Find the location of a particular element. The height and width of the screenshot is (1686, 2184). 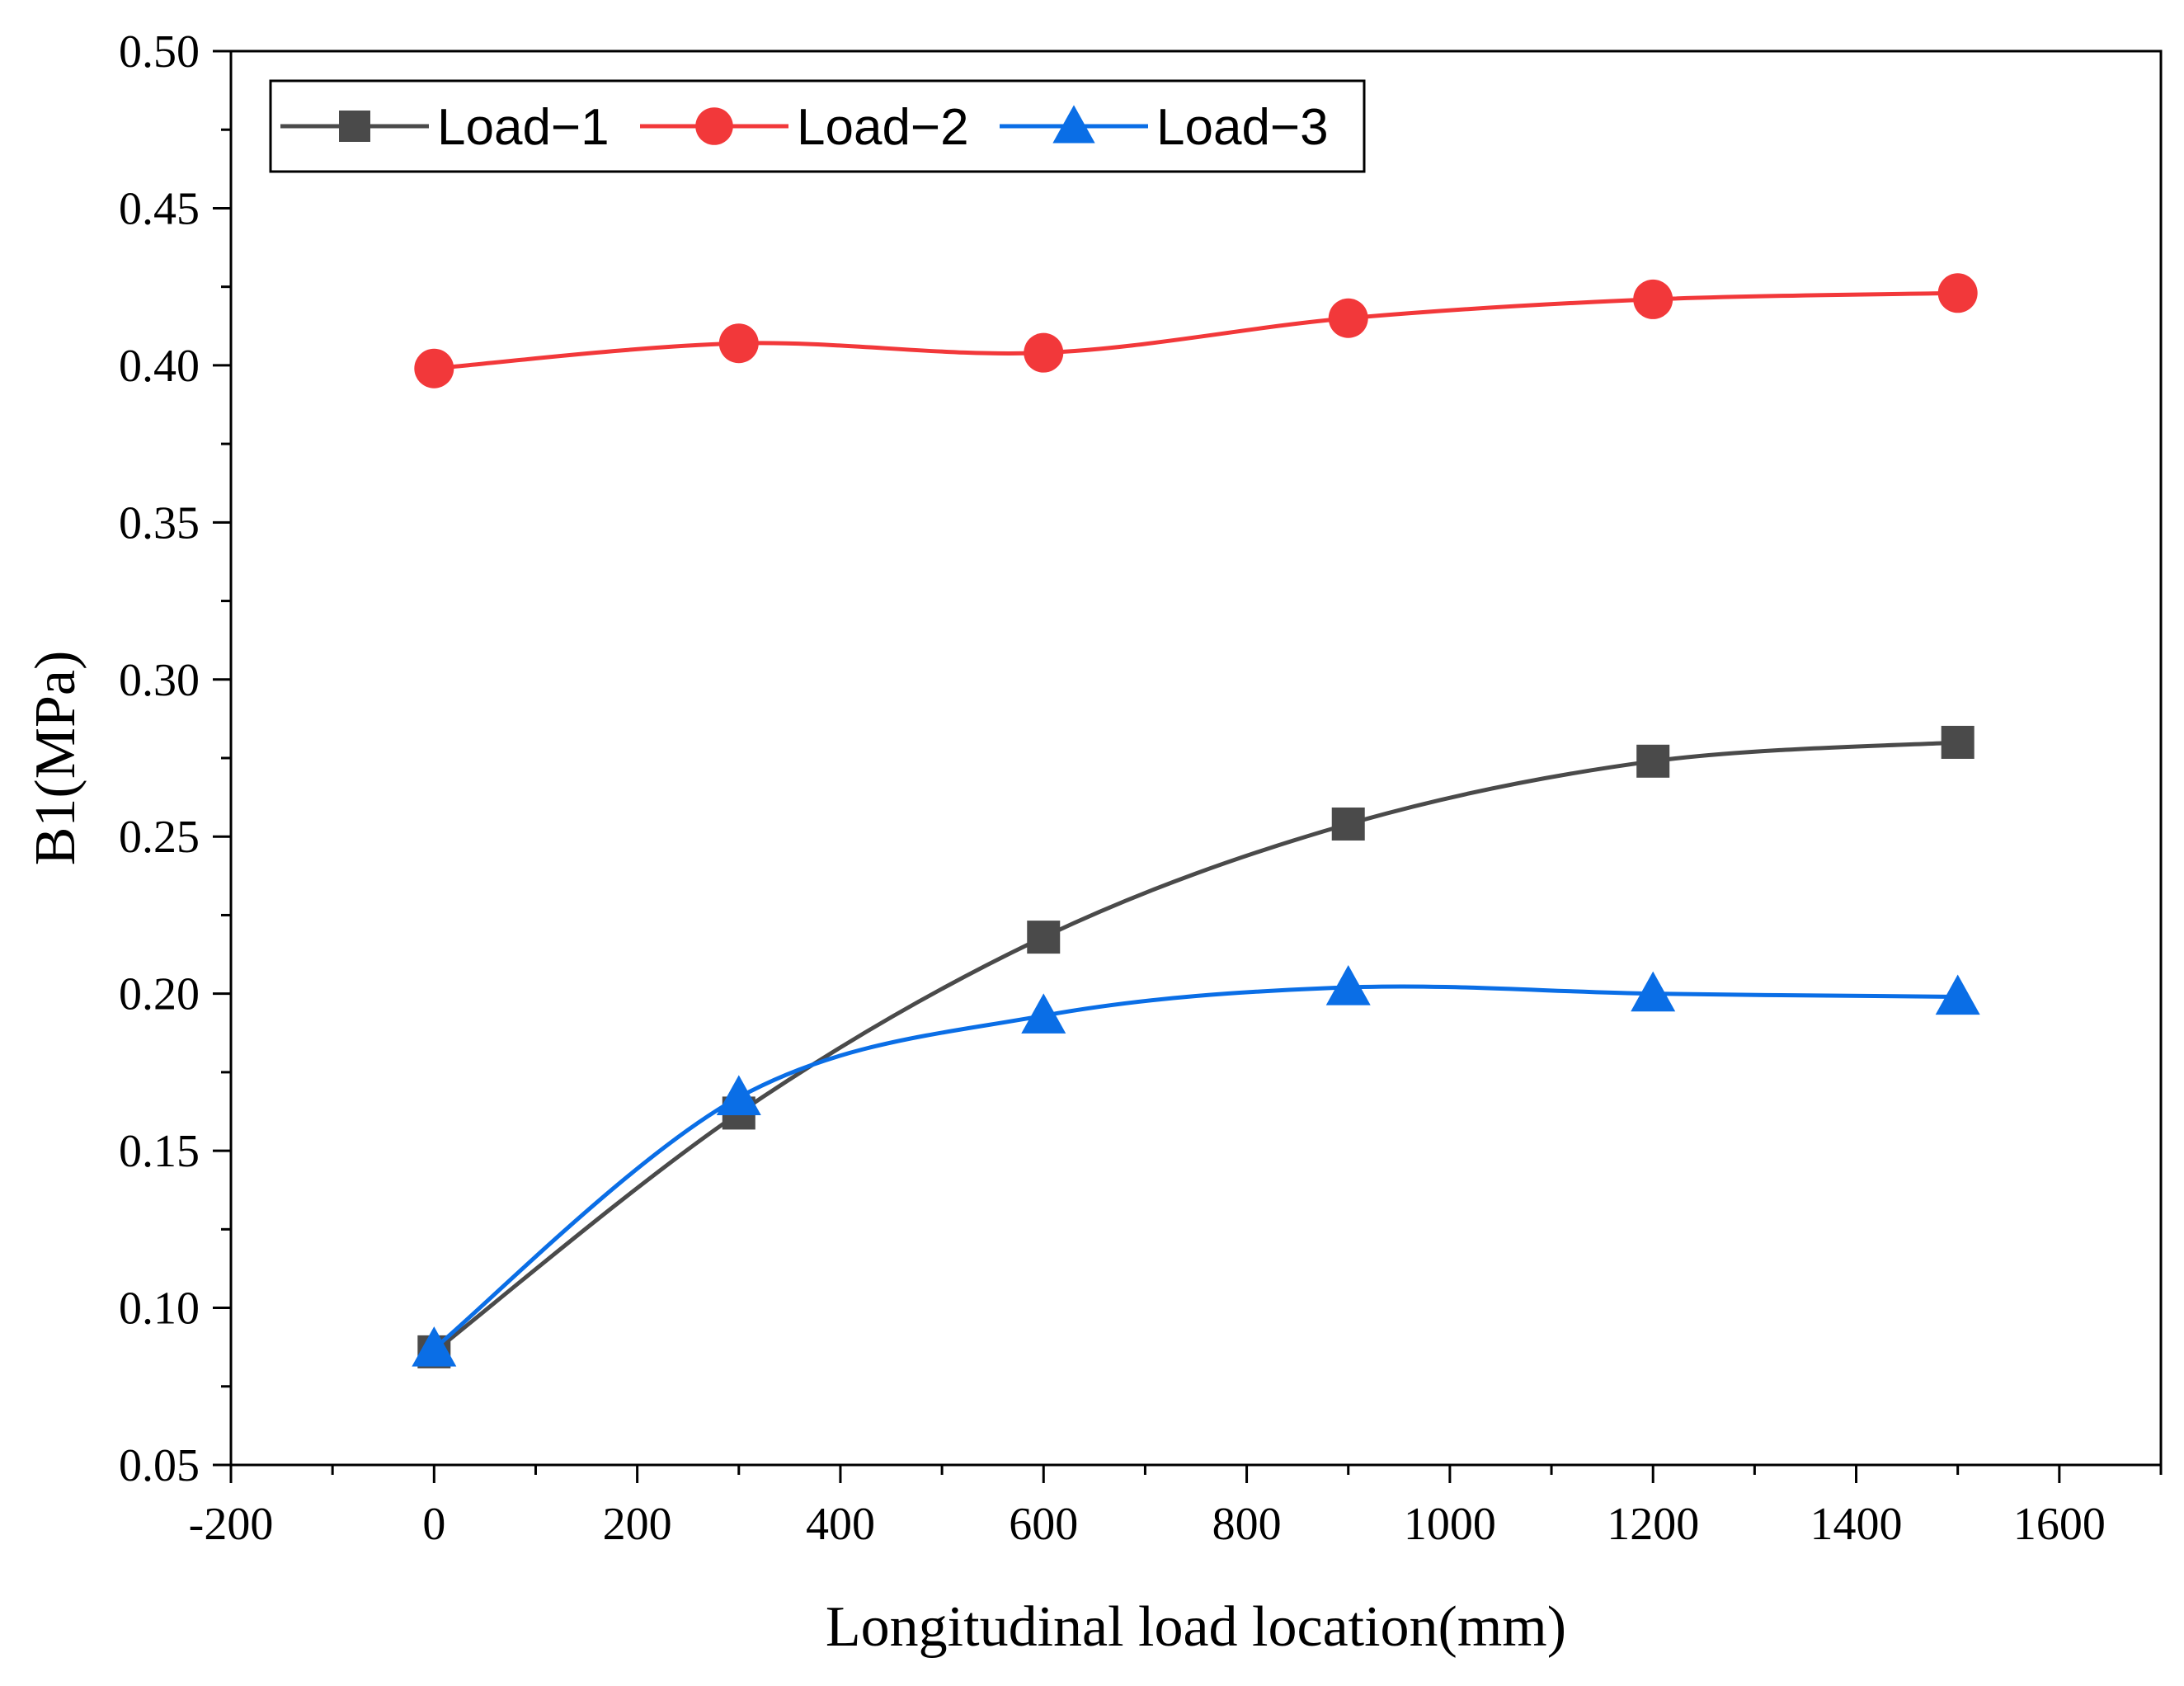

y-tick-label: 0.05 is located at coordinates (159, 1466).